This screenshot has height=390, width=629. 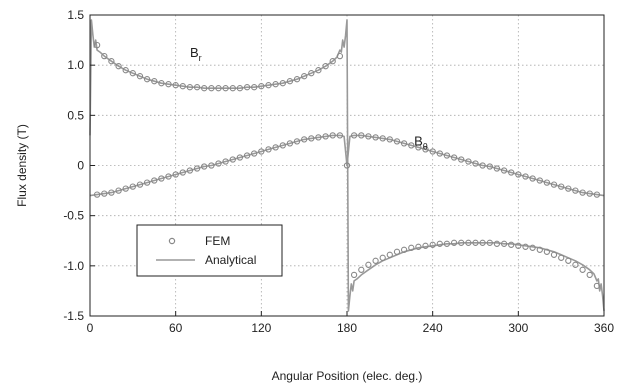 I want to click on btheta-annotation: Bθ, so click(x=421, y=142).